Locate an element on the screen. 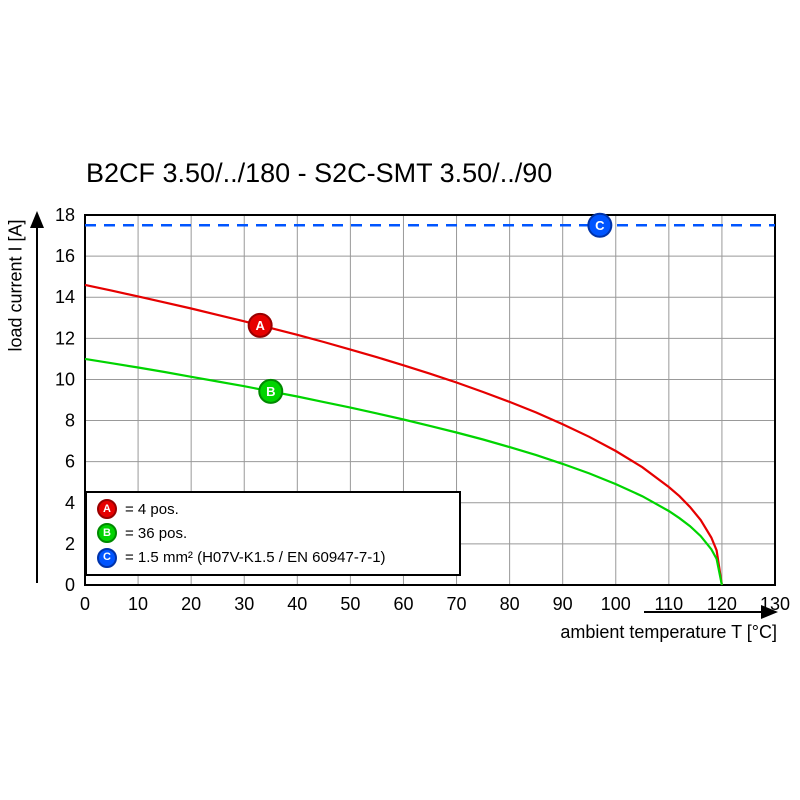 The height and width of the screenshot is (800, 800). legend-marker-c-letter: C is located at coordinates (107, 557).